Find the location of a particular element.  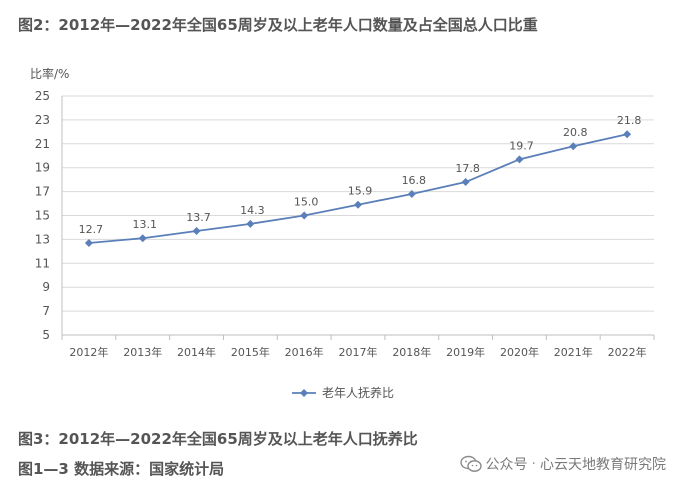

x-tick-label: 2022年 is located at coordinates (627, 352).